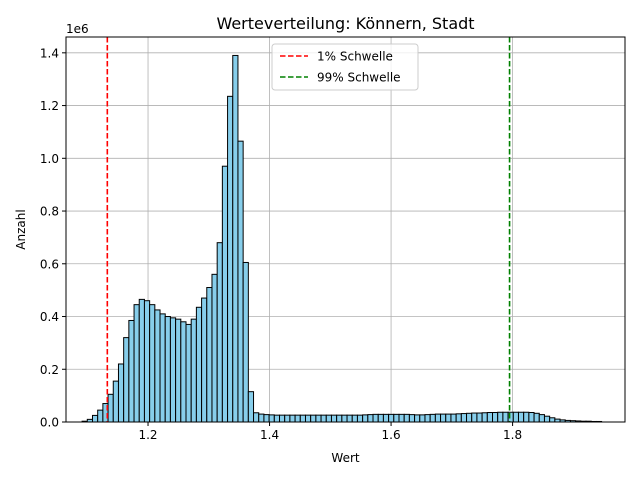  What do you see at coordinates (49, 212) in the screenshot?
I see `y-tick-label: 0.8` at bounding box center [49, 212].